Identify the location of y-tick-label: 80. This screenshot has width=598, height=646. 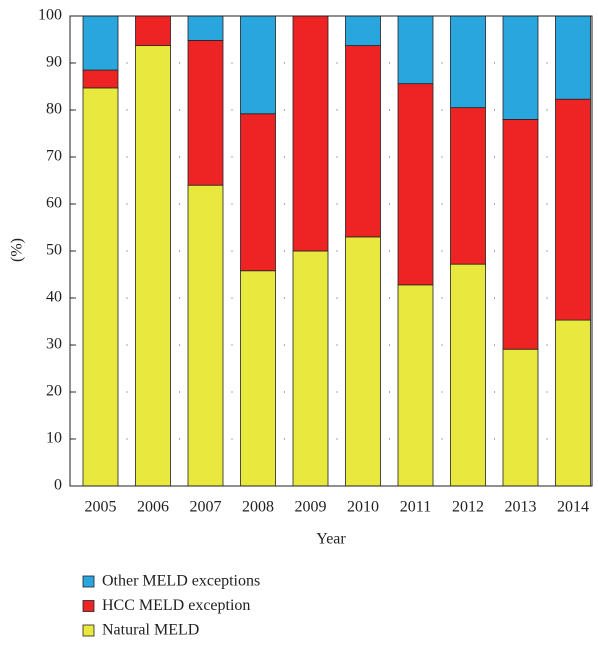
(54, 109).